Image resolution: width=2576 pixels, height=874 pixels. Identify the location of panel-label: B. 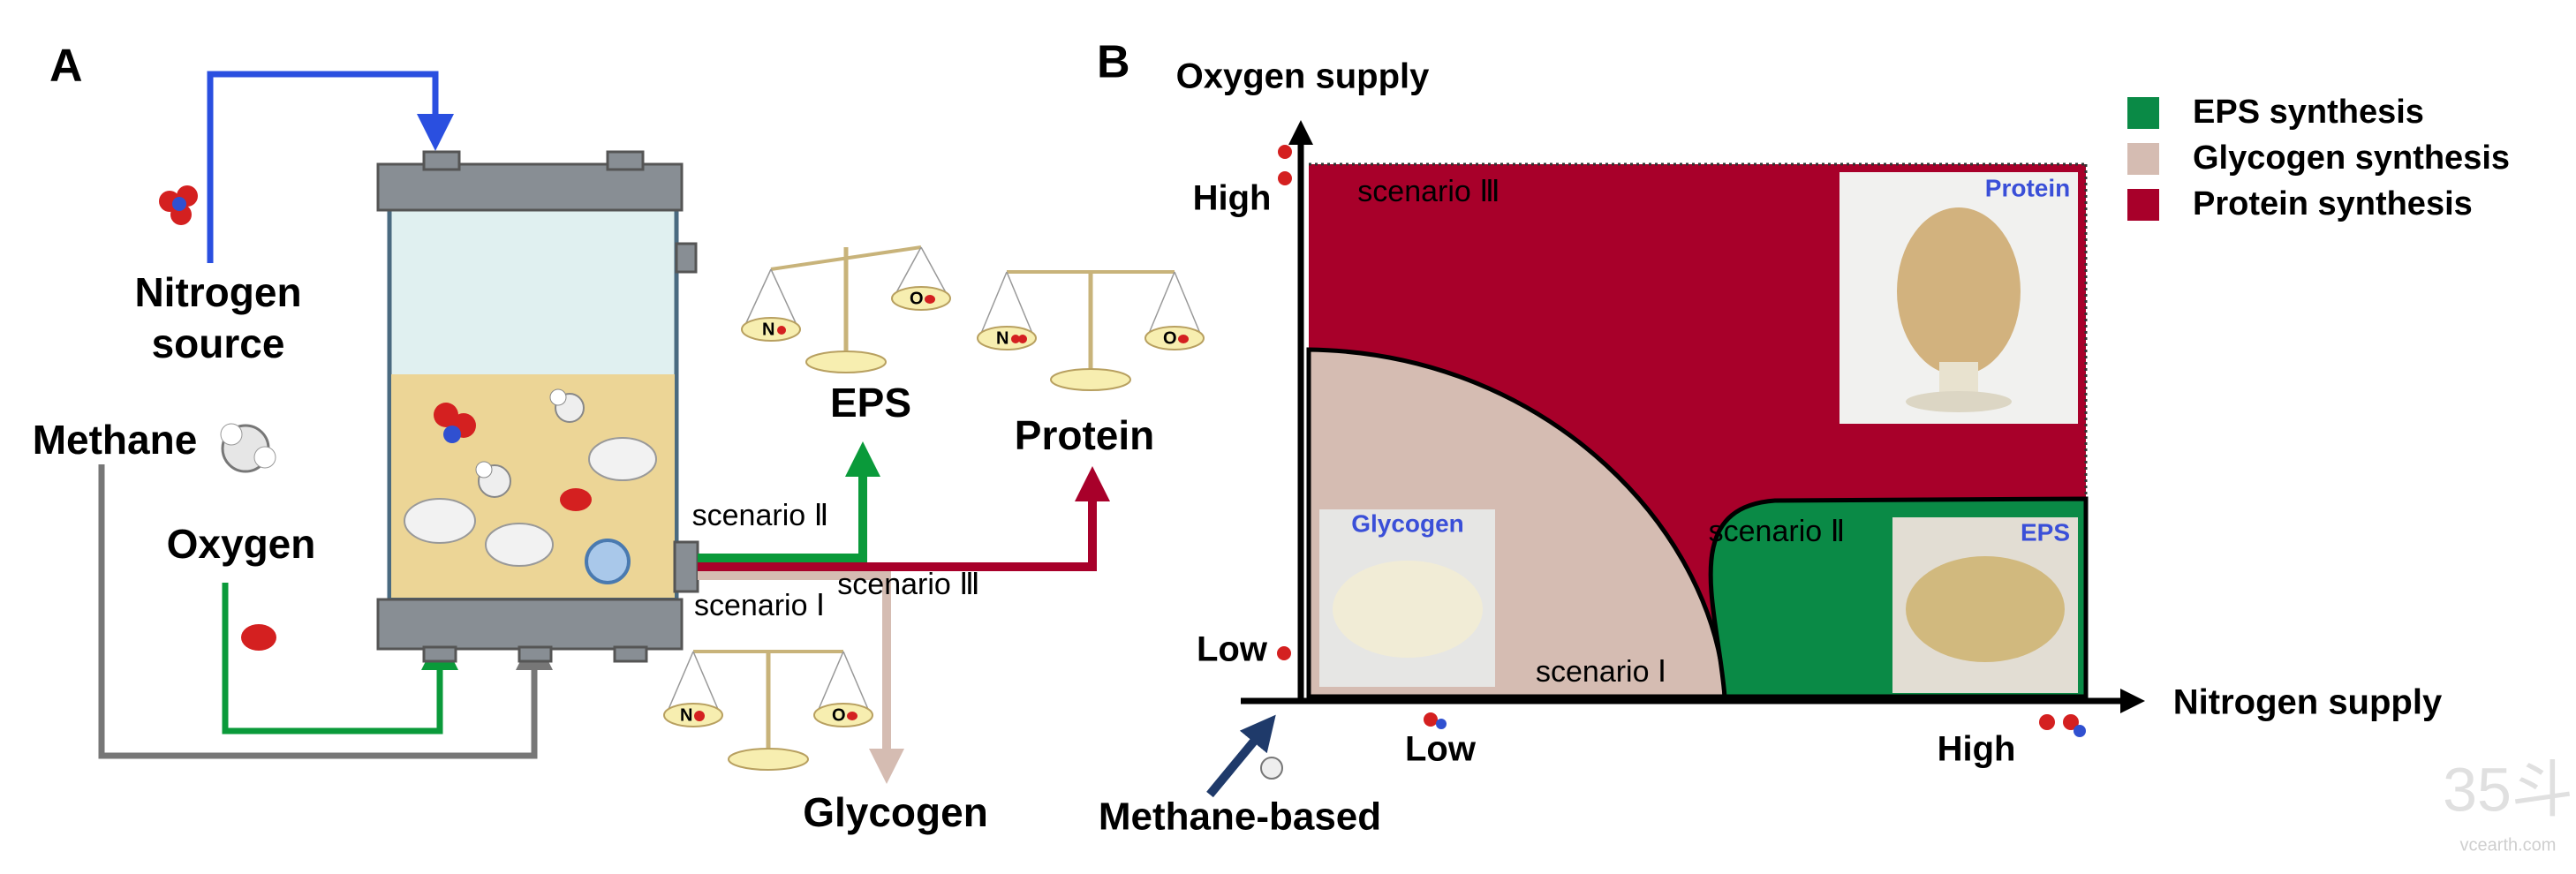
(1113, 63).